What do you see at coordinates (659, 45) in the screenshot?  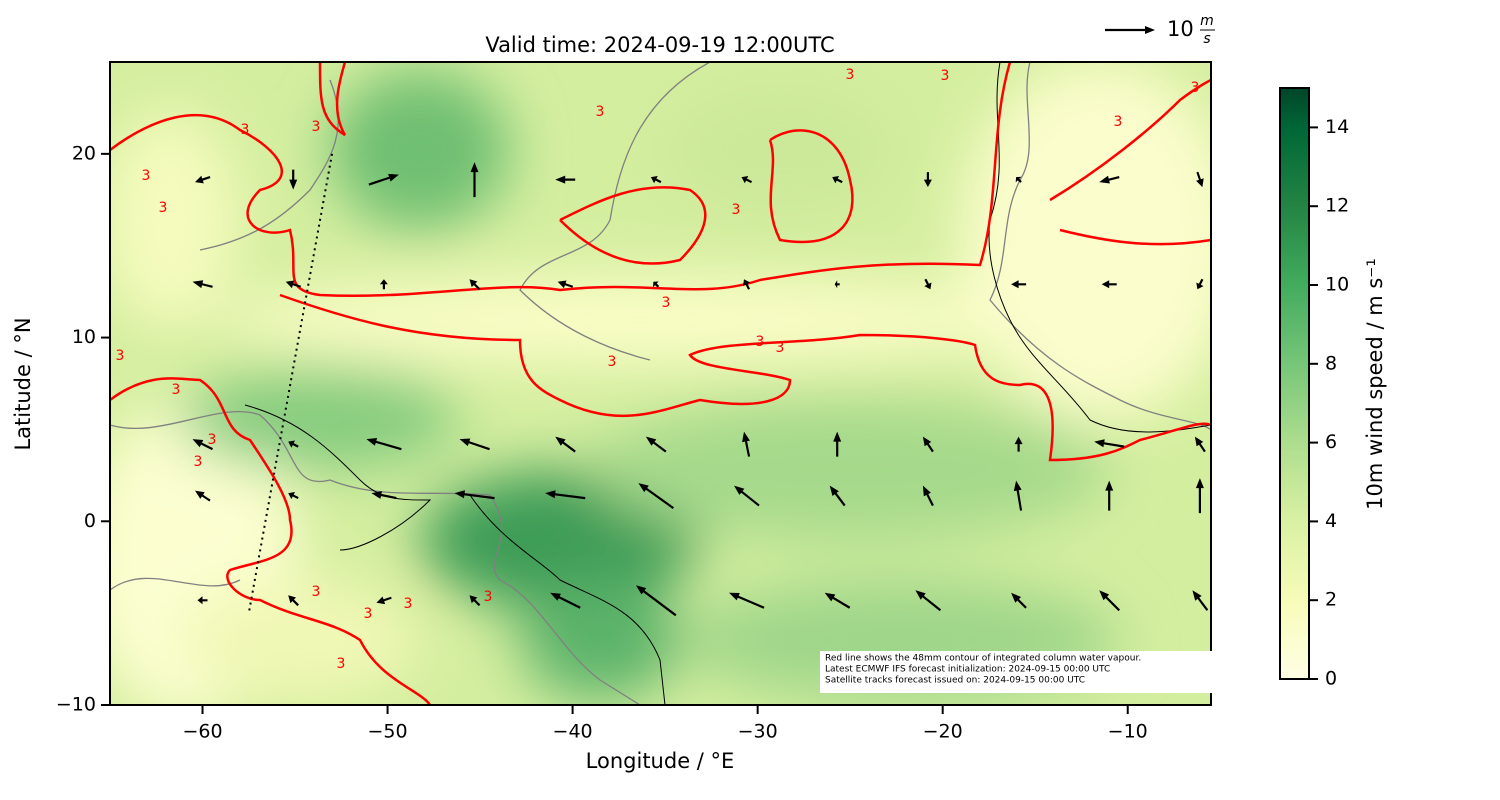 I see `chart-title: Valid time: 2024-09-19 12:00UTC` at bounding box center [659, 45].